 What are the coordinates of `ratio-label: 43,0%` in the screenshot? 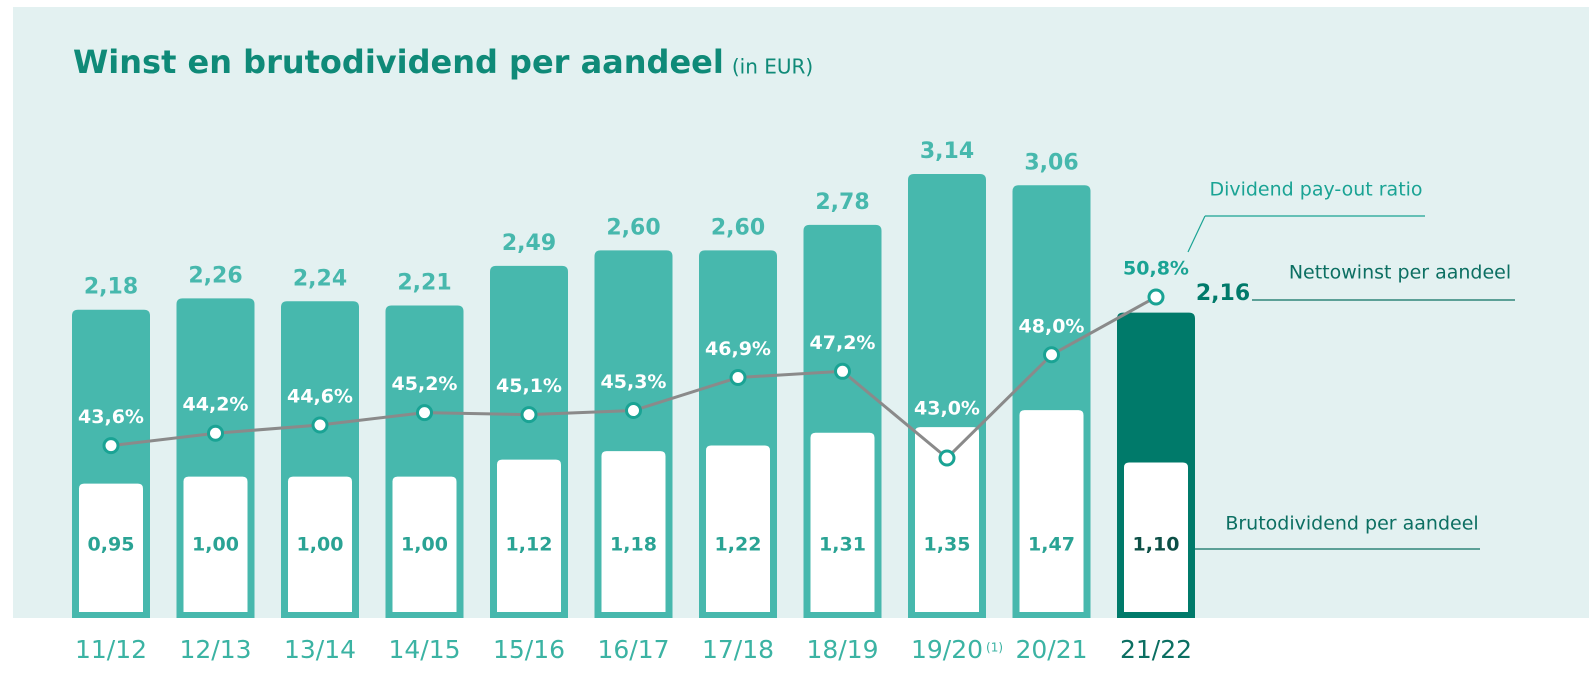 It's located at (947, 409).